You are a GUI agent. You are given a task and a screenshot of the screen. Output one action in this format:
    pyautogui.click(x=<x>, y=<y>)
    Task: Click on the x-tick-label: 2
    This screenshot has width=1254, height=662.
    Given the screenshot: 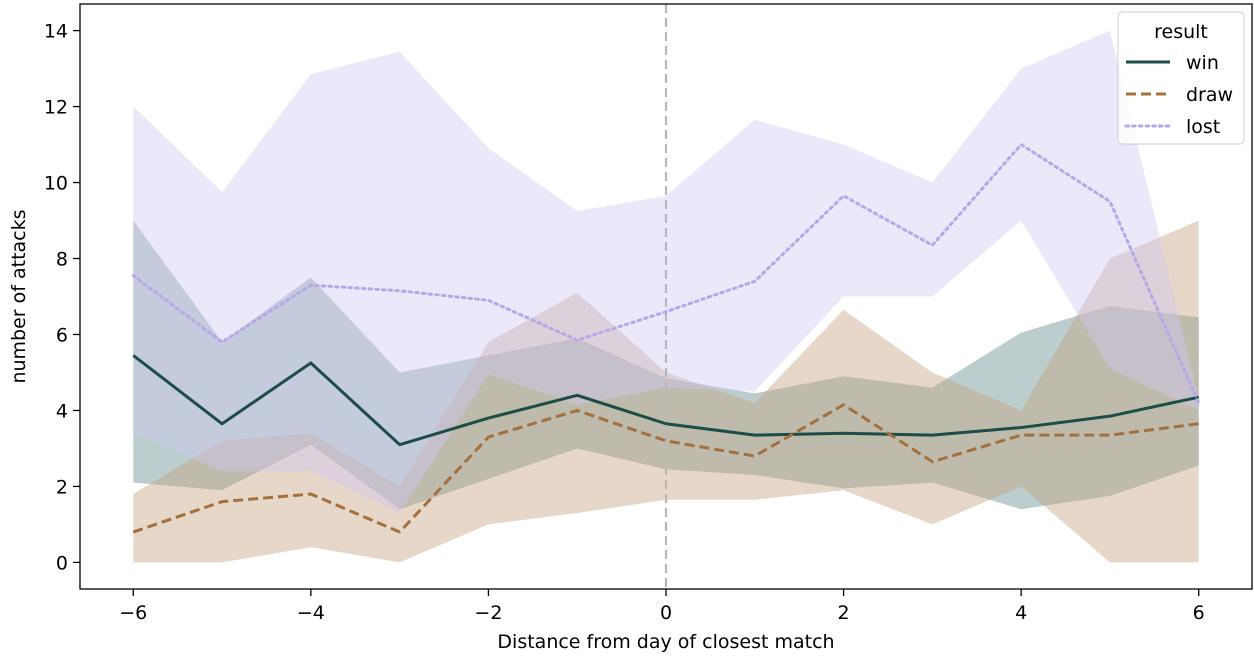 What is the action you would take?
    pyautogui.click(x=844, y=613)
    